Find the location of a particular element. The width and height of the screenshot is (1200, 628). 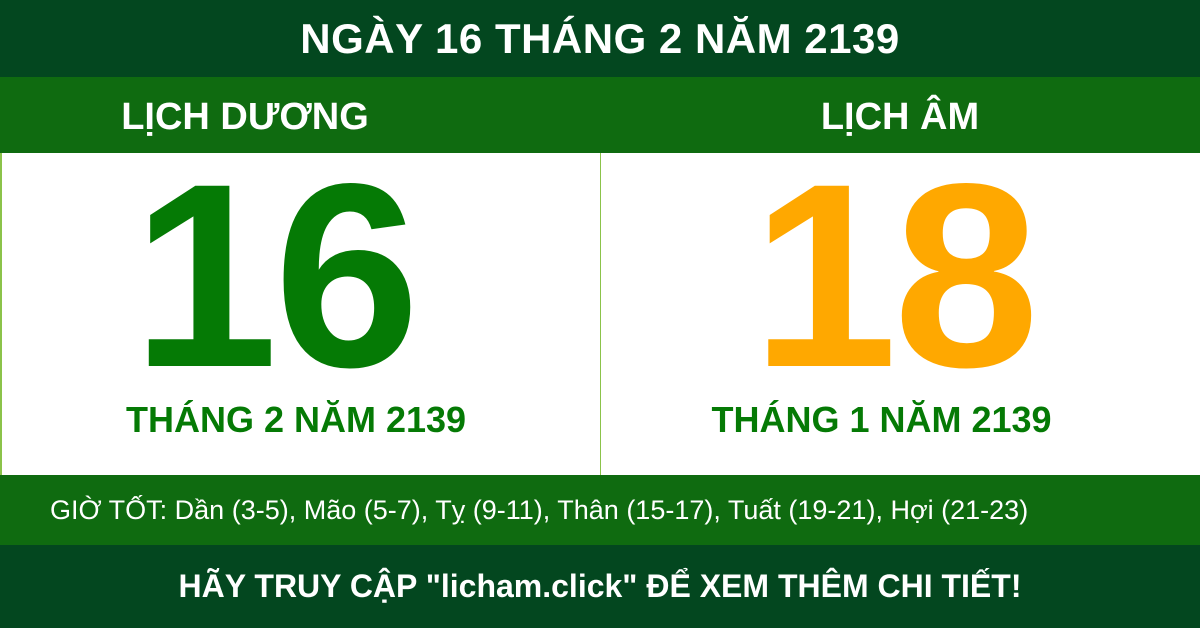

lunar-day: 18 is located at coordinates (895, 275).